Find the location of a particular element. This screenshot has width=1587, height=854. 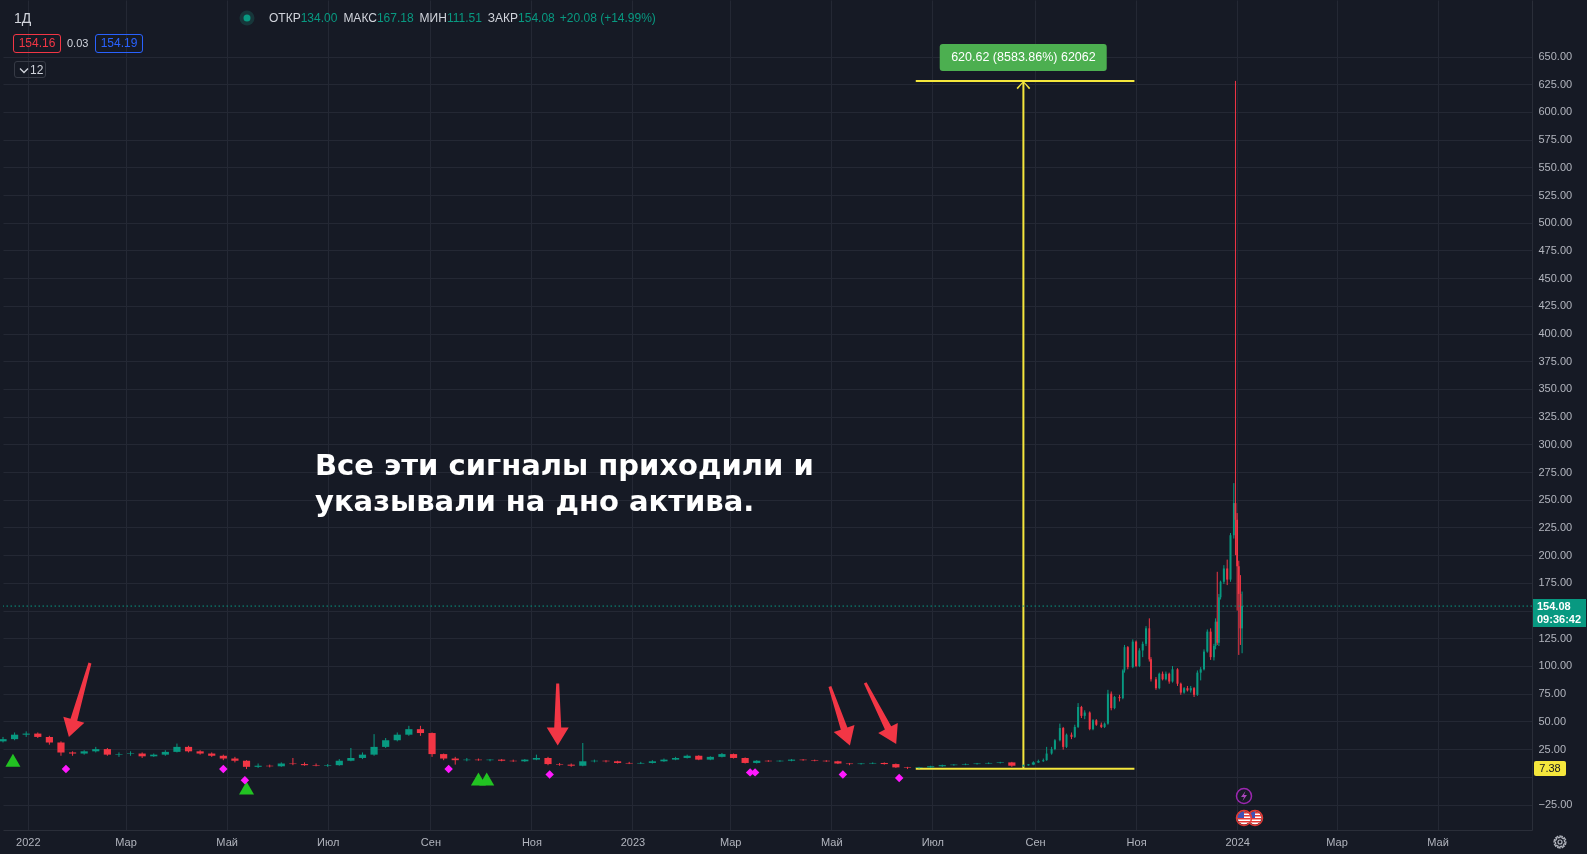

y-tick-label: 425.00 is located at coordinates (1555, 305).